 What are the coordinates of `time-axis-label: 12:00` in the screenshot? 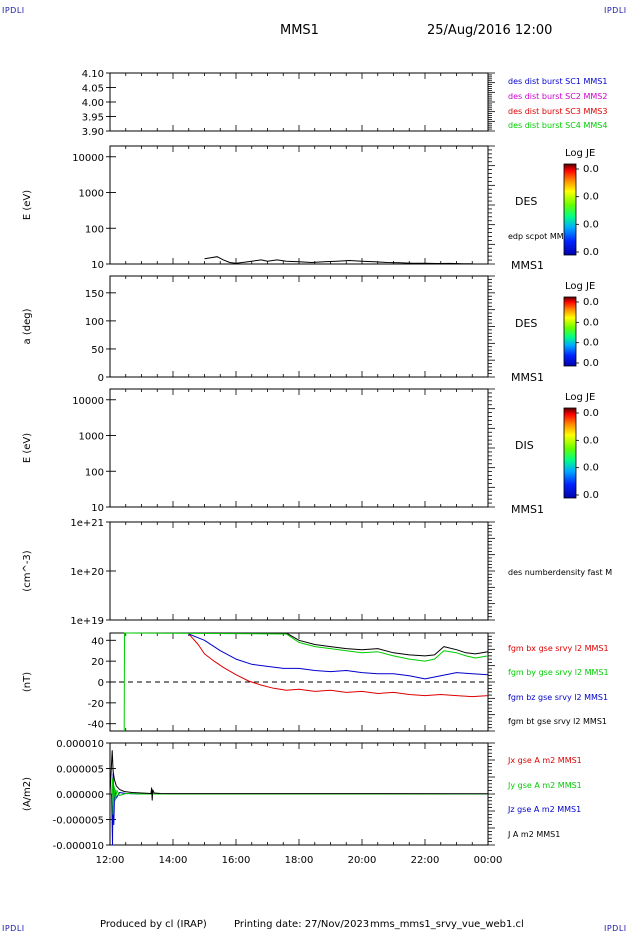 It's located at (110, 860).